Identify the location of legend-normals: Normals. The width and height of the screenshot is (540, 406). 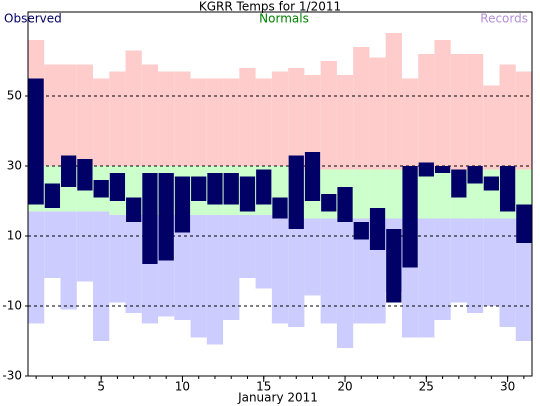
(284, 19).